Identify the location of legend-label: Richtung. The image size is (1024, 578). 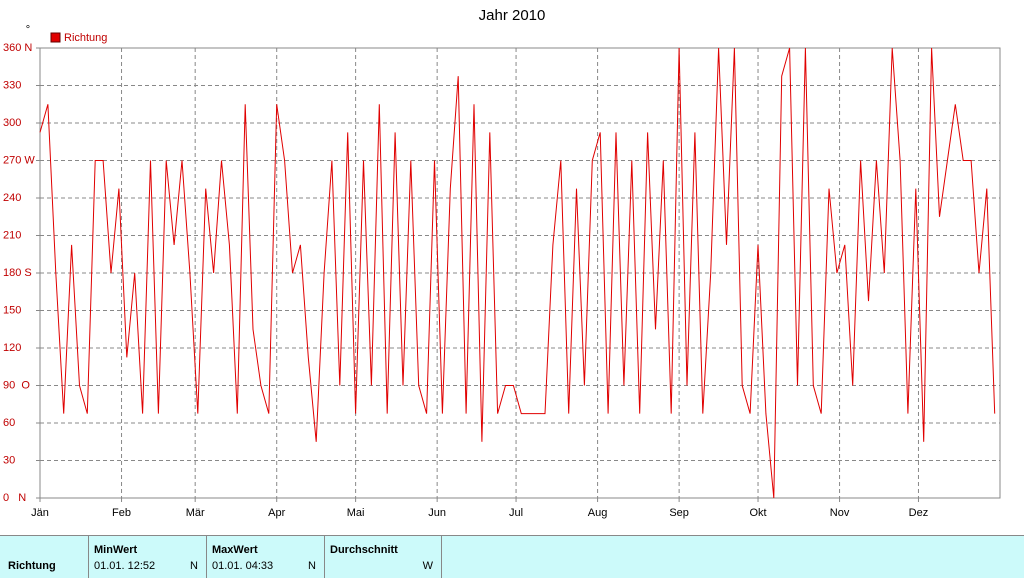
(85, 38).